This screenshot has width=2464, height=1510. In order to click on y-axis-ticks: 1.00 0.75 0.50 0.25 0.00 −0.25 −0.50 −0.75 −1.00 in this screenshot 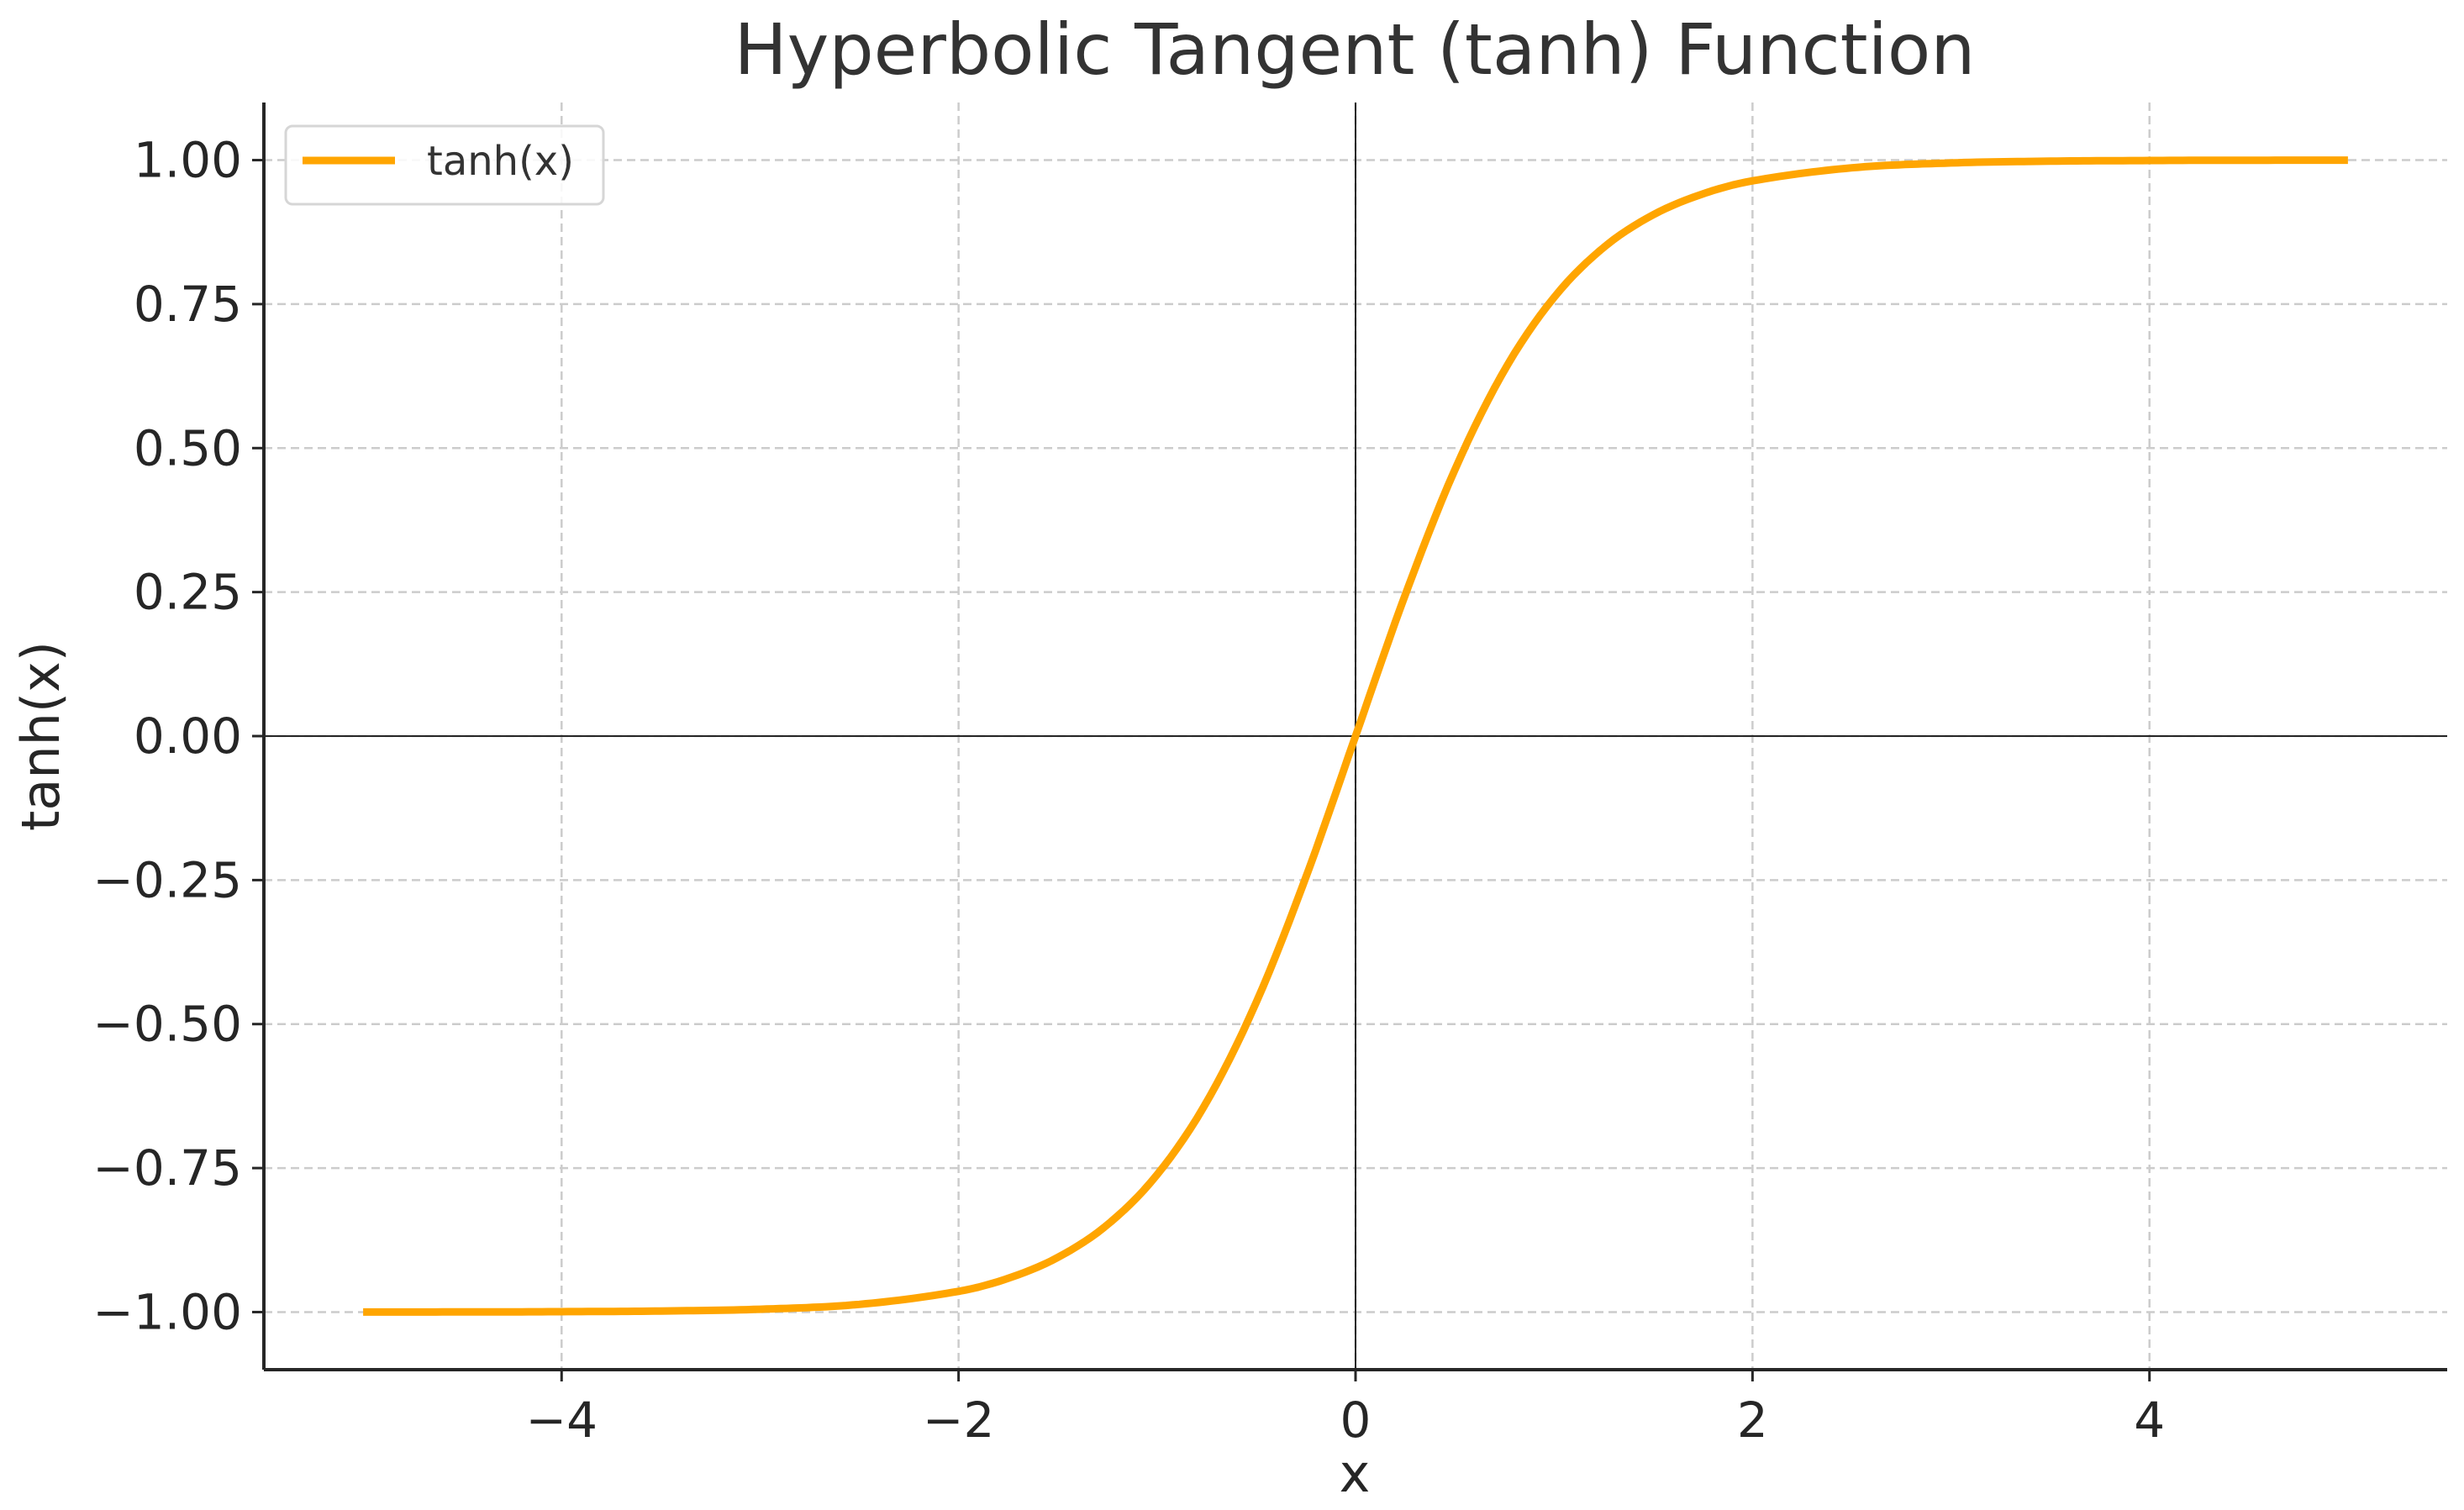, I will do `click(178, 736)`.